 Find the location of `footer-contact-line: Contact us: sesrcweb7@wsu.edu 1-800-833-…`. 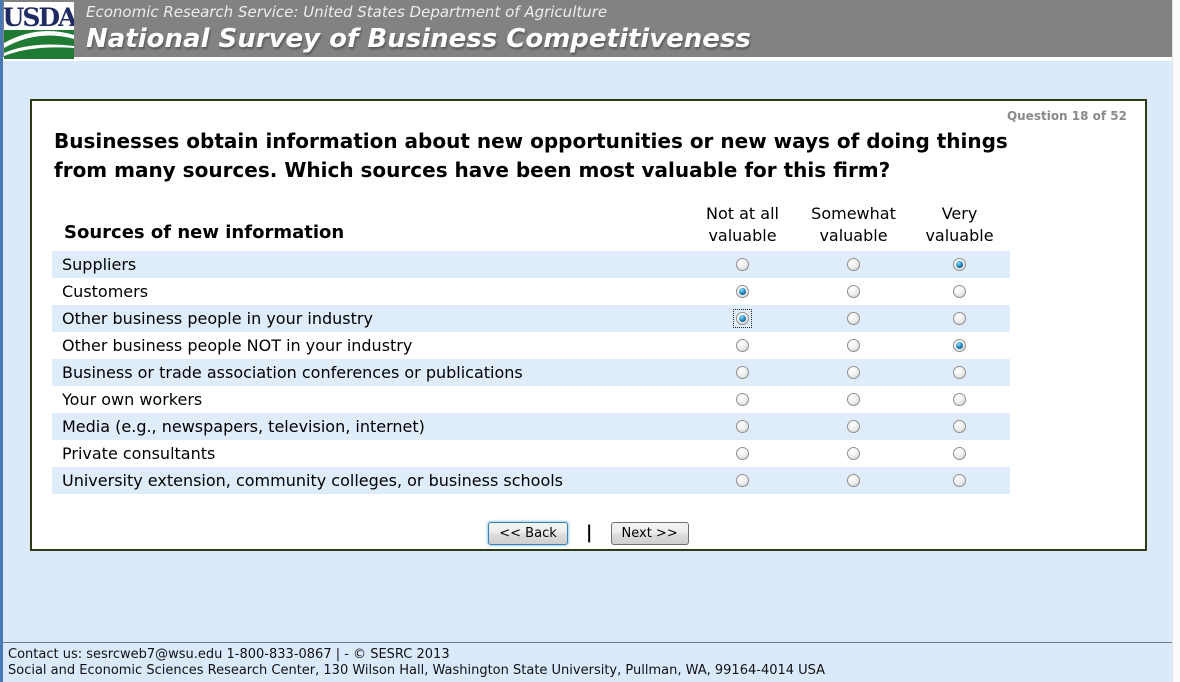

footer-contact-line: Contact us: sesrcweb7@wsu.edu 1-800-833-… is located at coordinates (229, 654).